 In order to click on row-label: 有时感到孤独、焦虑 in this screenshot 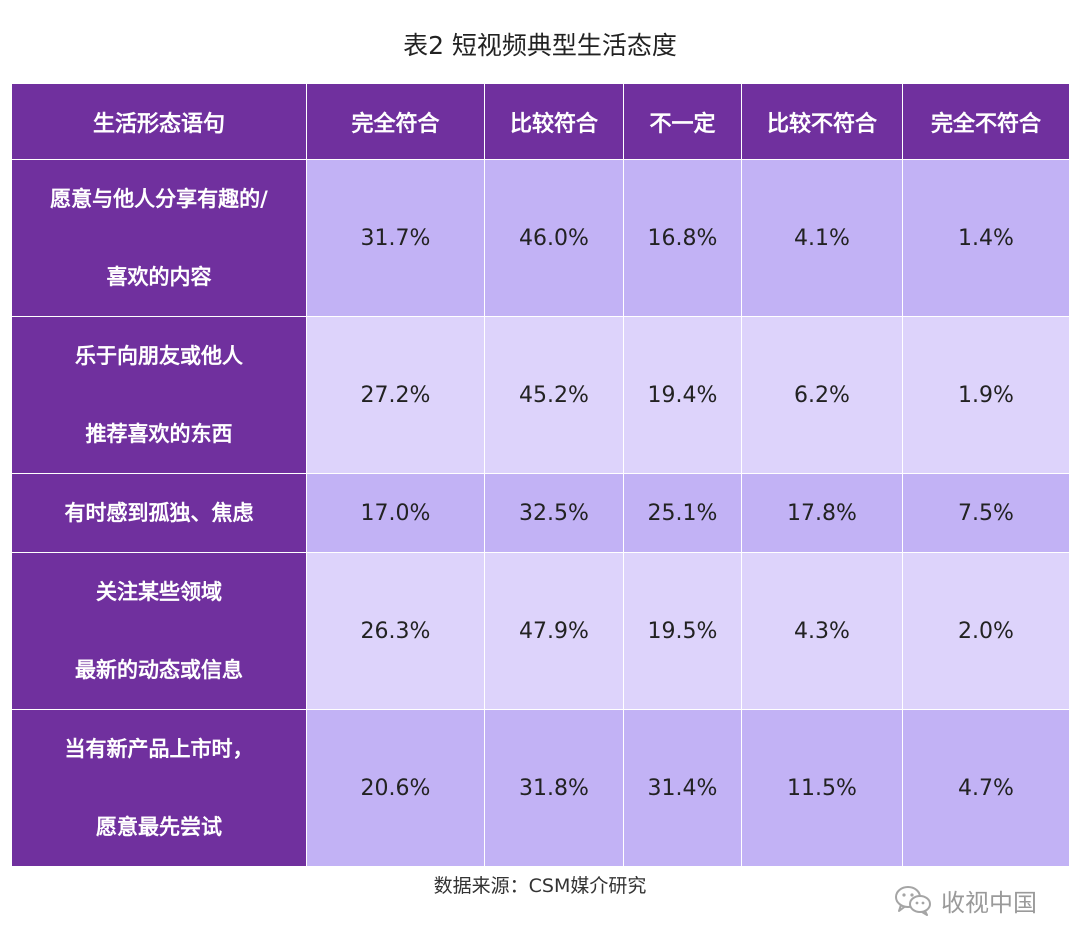, I will do `click(159, 513)`.